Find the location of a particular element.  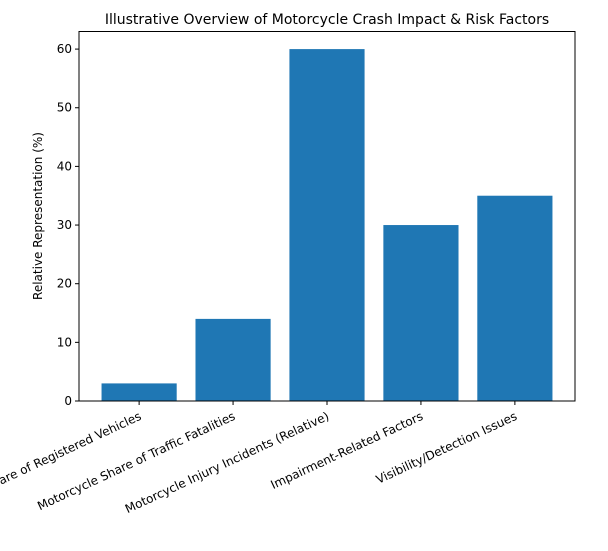

y-tick-label: 50 is located at coordinates (64, 108).